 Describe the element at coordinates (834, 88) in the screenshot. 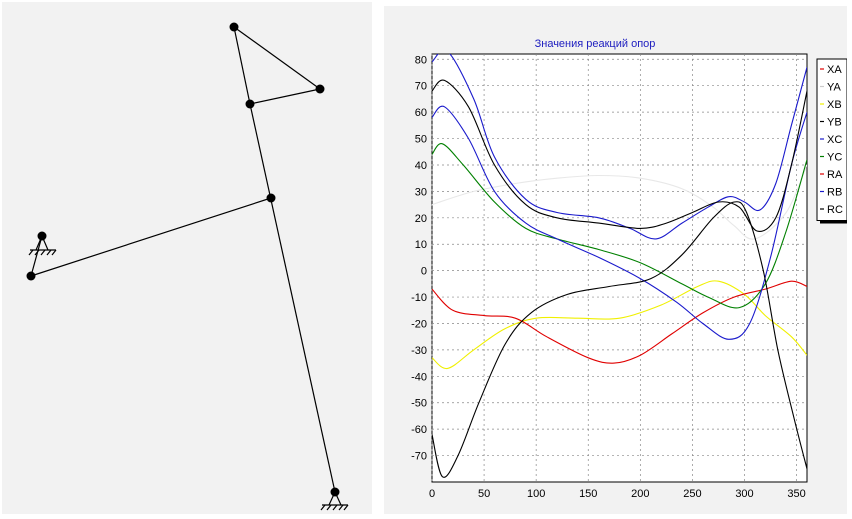

I see `legend-label-ya: YA` at that location.